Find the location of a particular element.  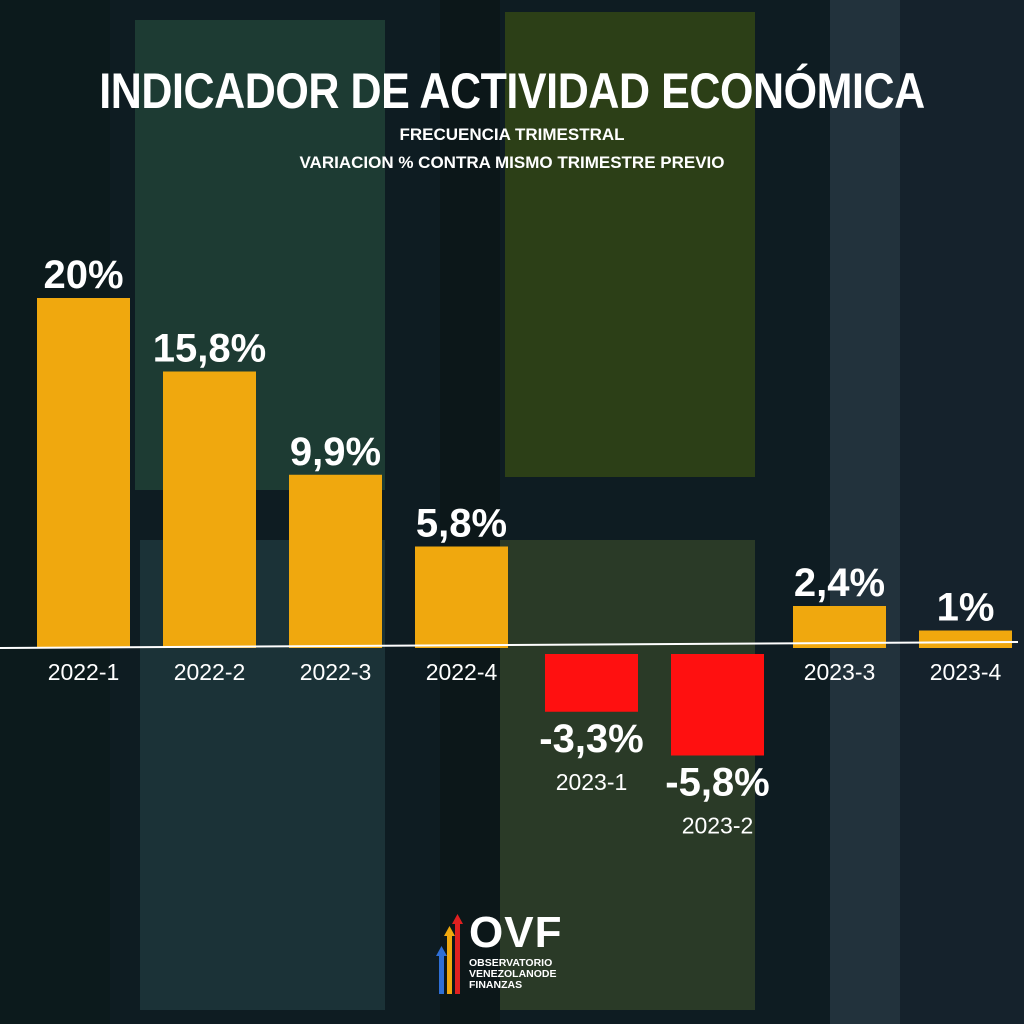

tick-label: 2022-3 is located at coordinates (336, 672).